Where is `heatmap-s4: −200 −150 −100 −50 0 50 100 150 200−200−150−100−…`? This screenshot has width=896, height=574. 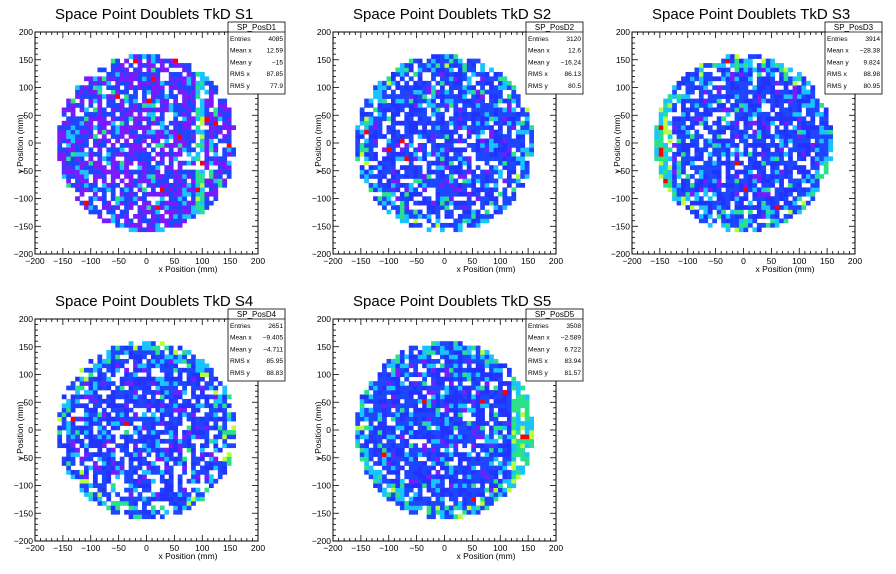
heatmap-s4: −200 −150 −100 −50 0 50 100 150 200−200−150−100−… is located at coordinates (150, 434).